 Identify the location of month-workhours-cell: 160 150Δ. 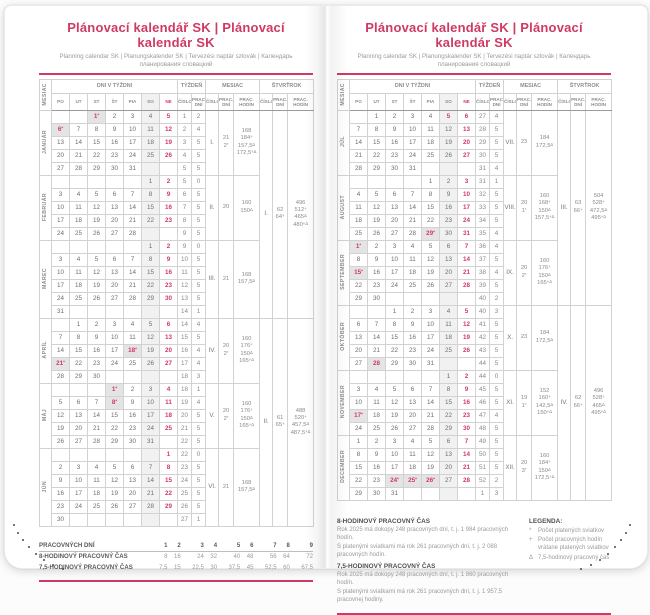
(247, 208).